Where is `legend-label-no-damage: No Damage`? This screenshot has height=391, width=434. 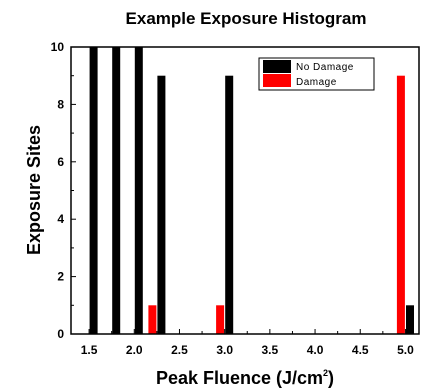
legend-label-no-damage: No Damage is located at coordinates (325, 67).